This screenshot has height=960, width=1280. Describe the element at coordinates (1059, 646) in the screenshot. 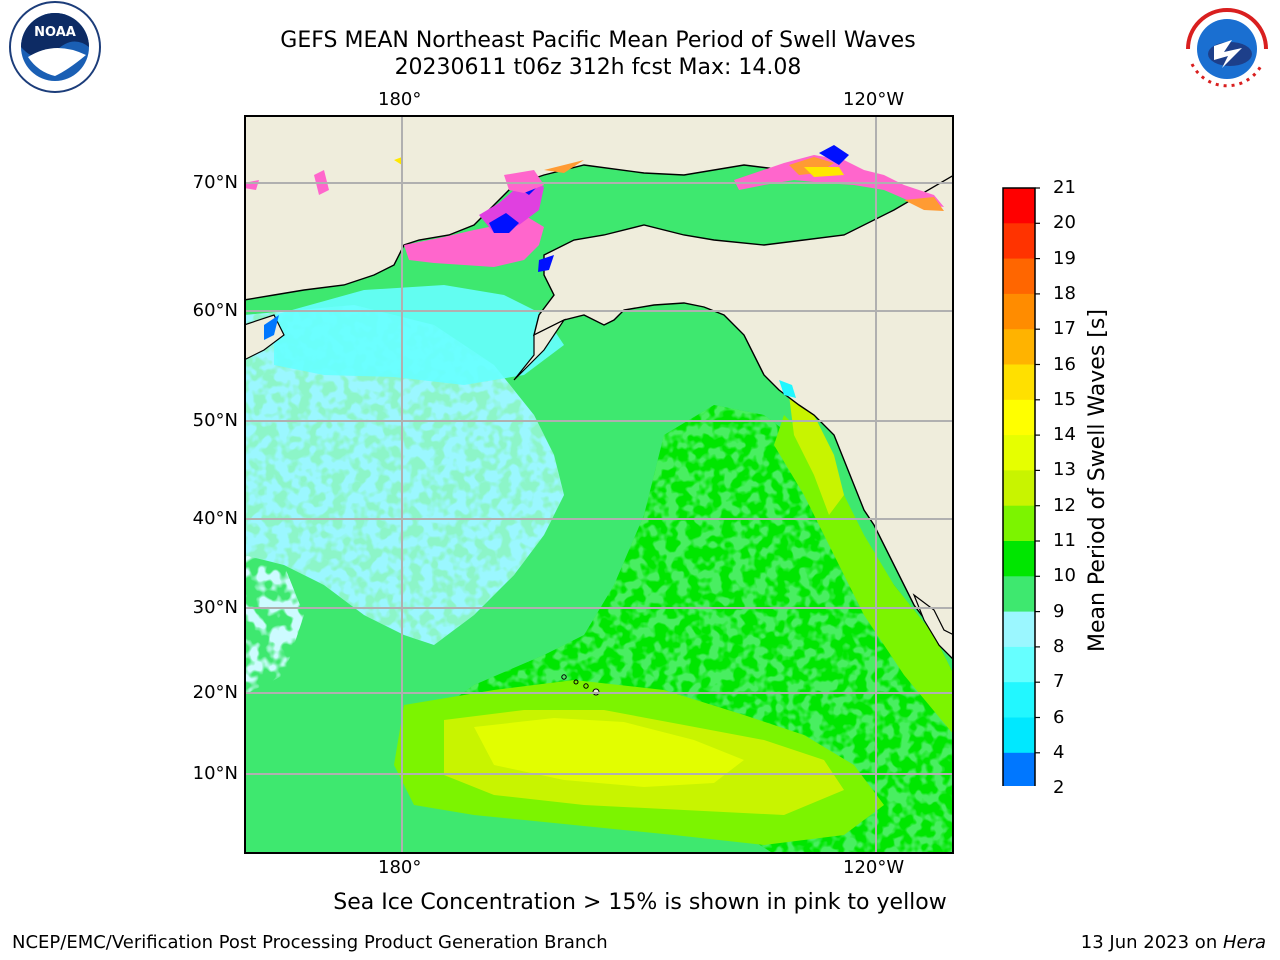

I see `colorbar-tick-label: 8` at that location.